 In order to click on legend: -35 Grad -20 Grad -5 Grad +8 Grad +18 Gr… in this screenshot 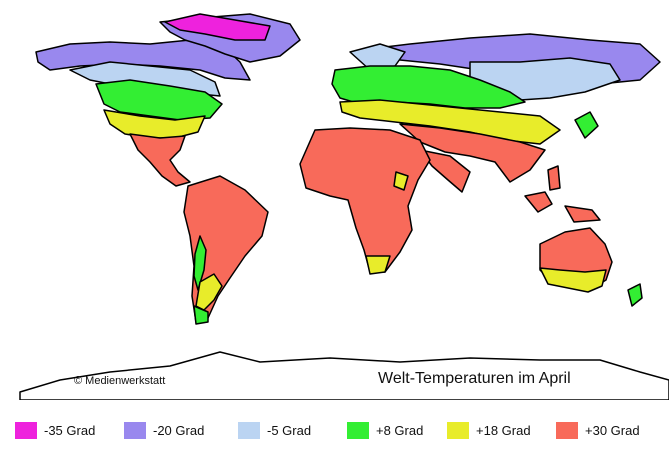, I will do `click(334, 439)`.